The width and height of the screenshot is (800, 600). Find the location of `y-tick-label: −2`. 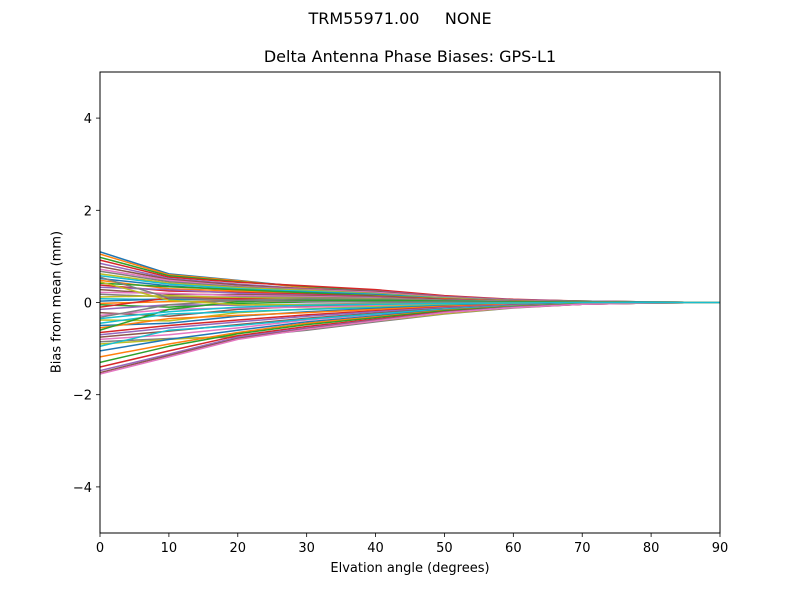

y-tick-label: −2 is located at coordinates (82, 396).